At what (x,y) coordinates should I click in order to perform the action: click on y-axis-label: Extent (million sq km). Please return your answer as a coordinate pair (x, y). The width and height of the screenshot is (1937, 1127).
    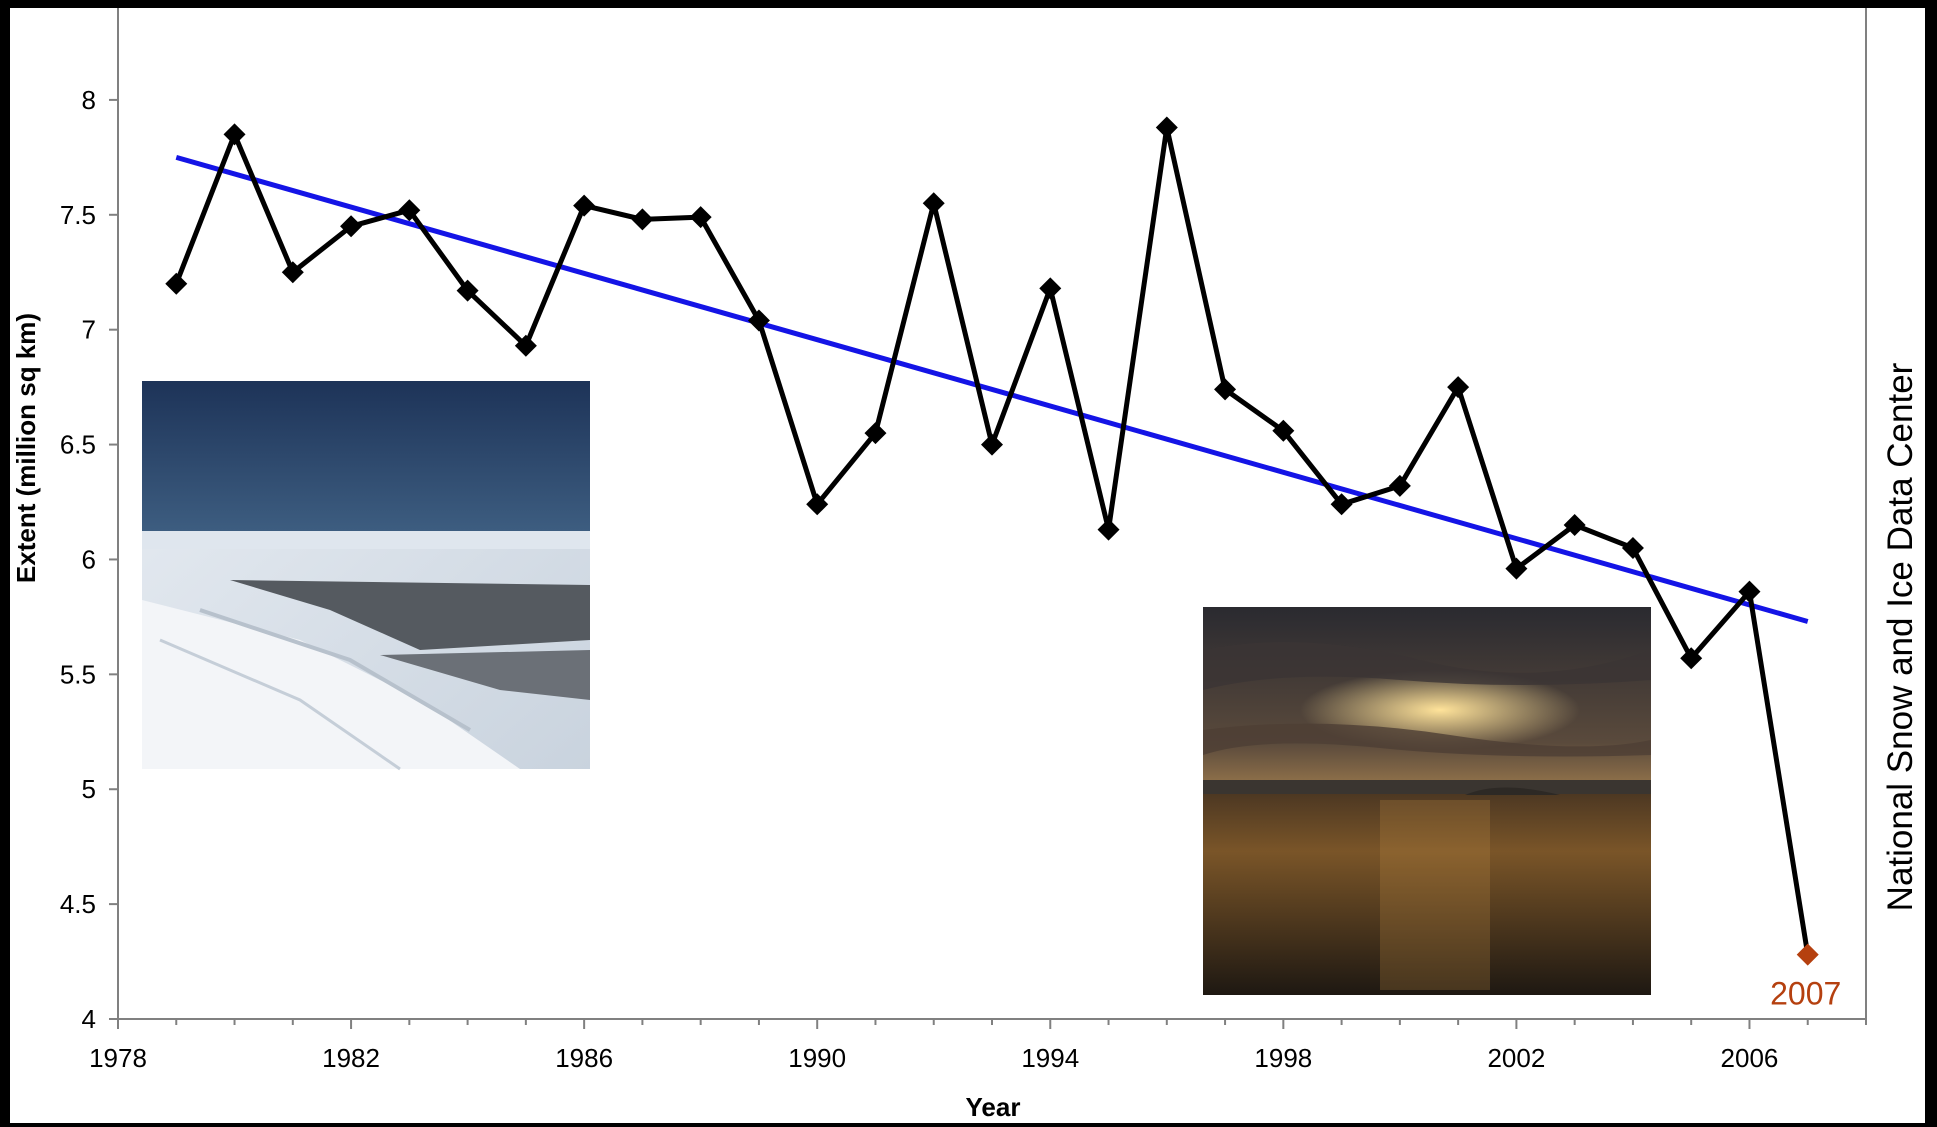
    Looking at the image, I should click on (26, 448).